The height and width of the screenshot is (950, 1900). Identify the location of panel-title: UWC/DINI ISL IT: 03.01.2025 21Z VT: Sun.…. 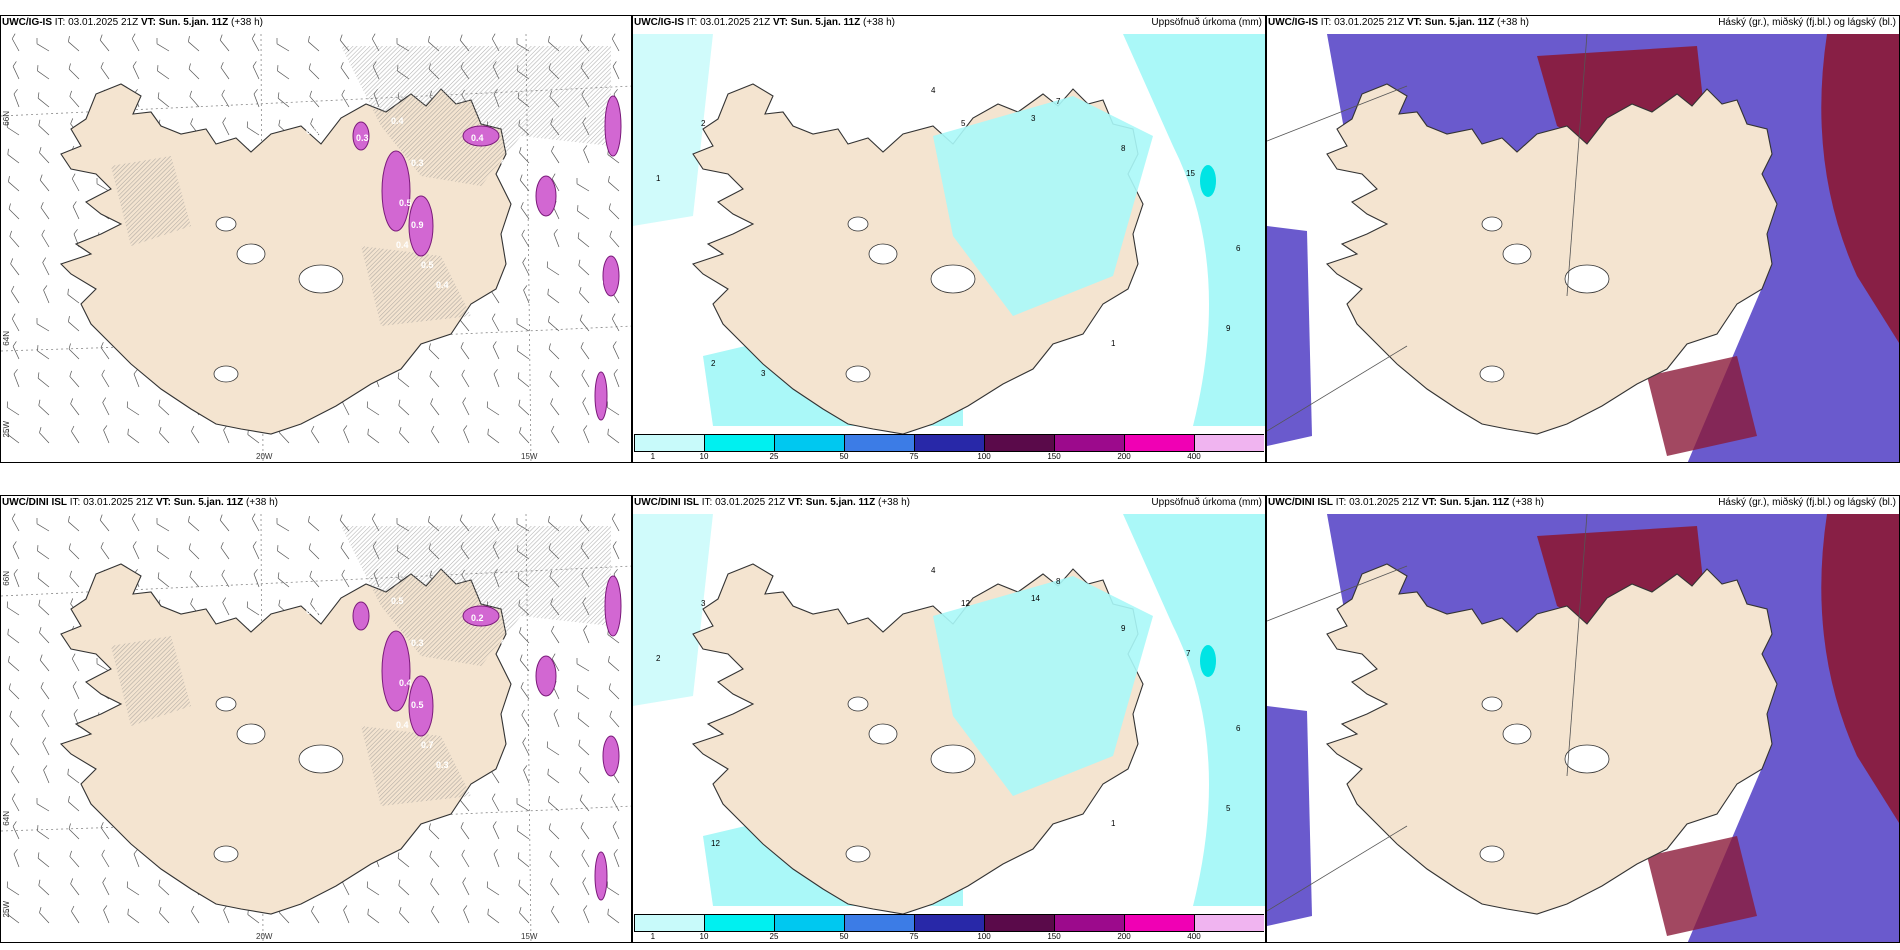
(772, 502).